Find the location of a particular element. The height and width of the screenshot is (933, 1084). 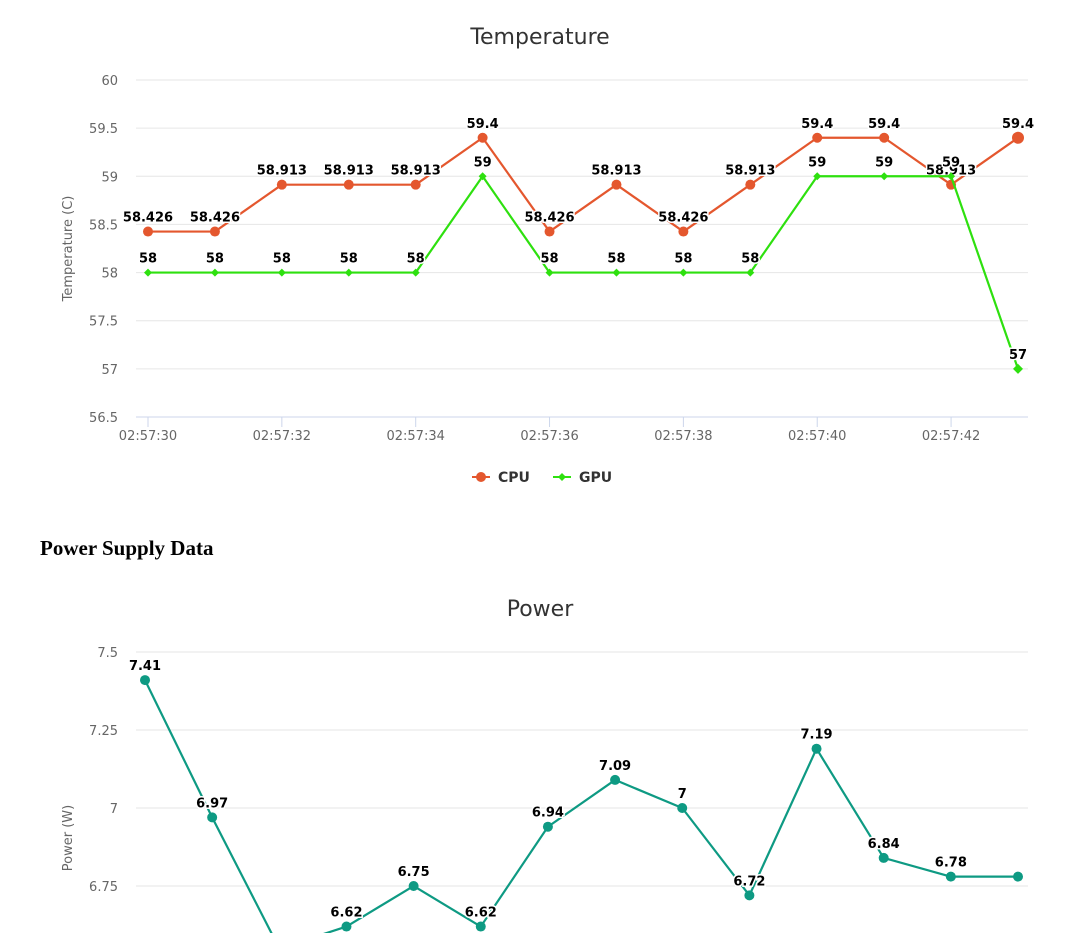

x-tick-label: 02:57:40 is located at coordinates (817, 436).